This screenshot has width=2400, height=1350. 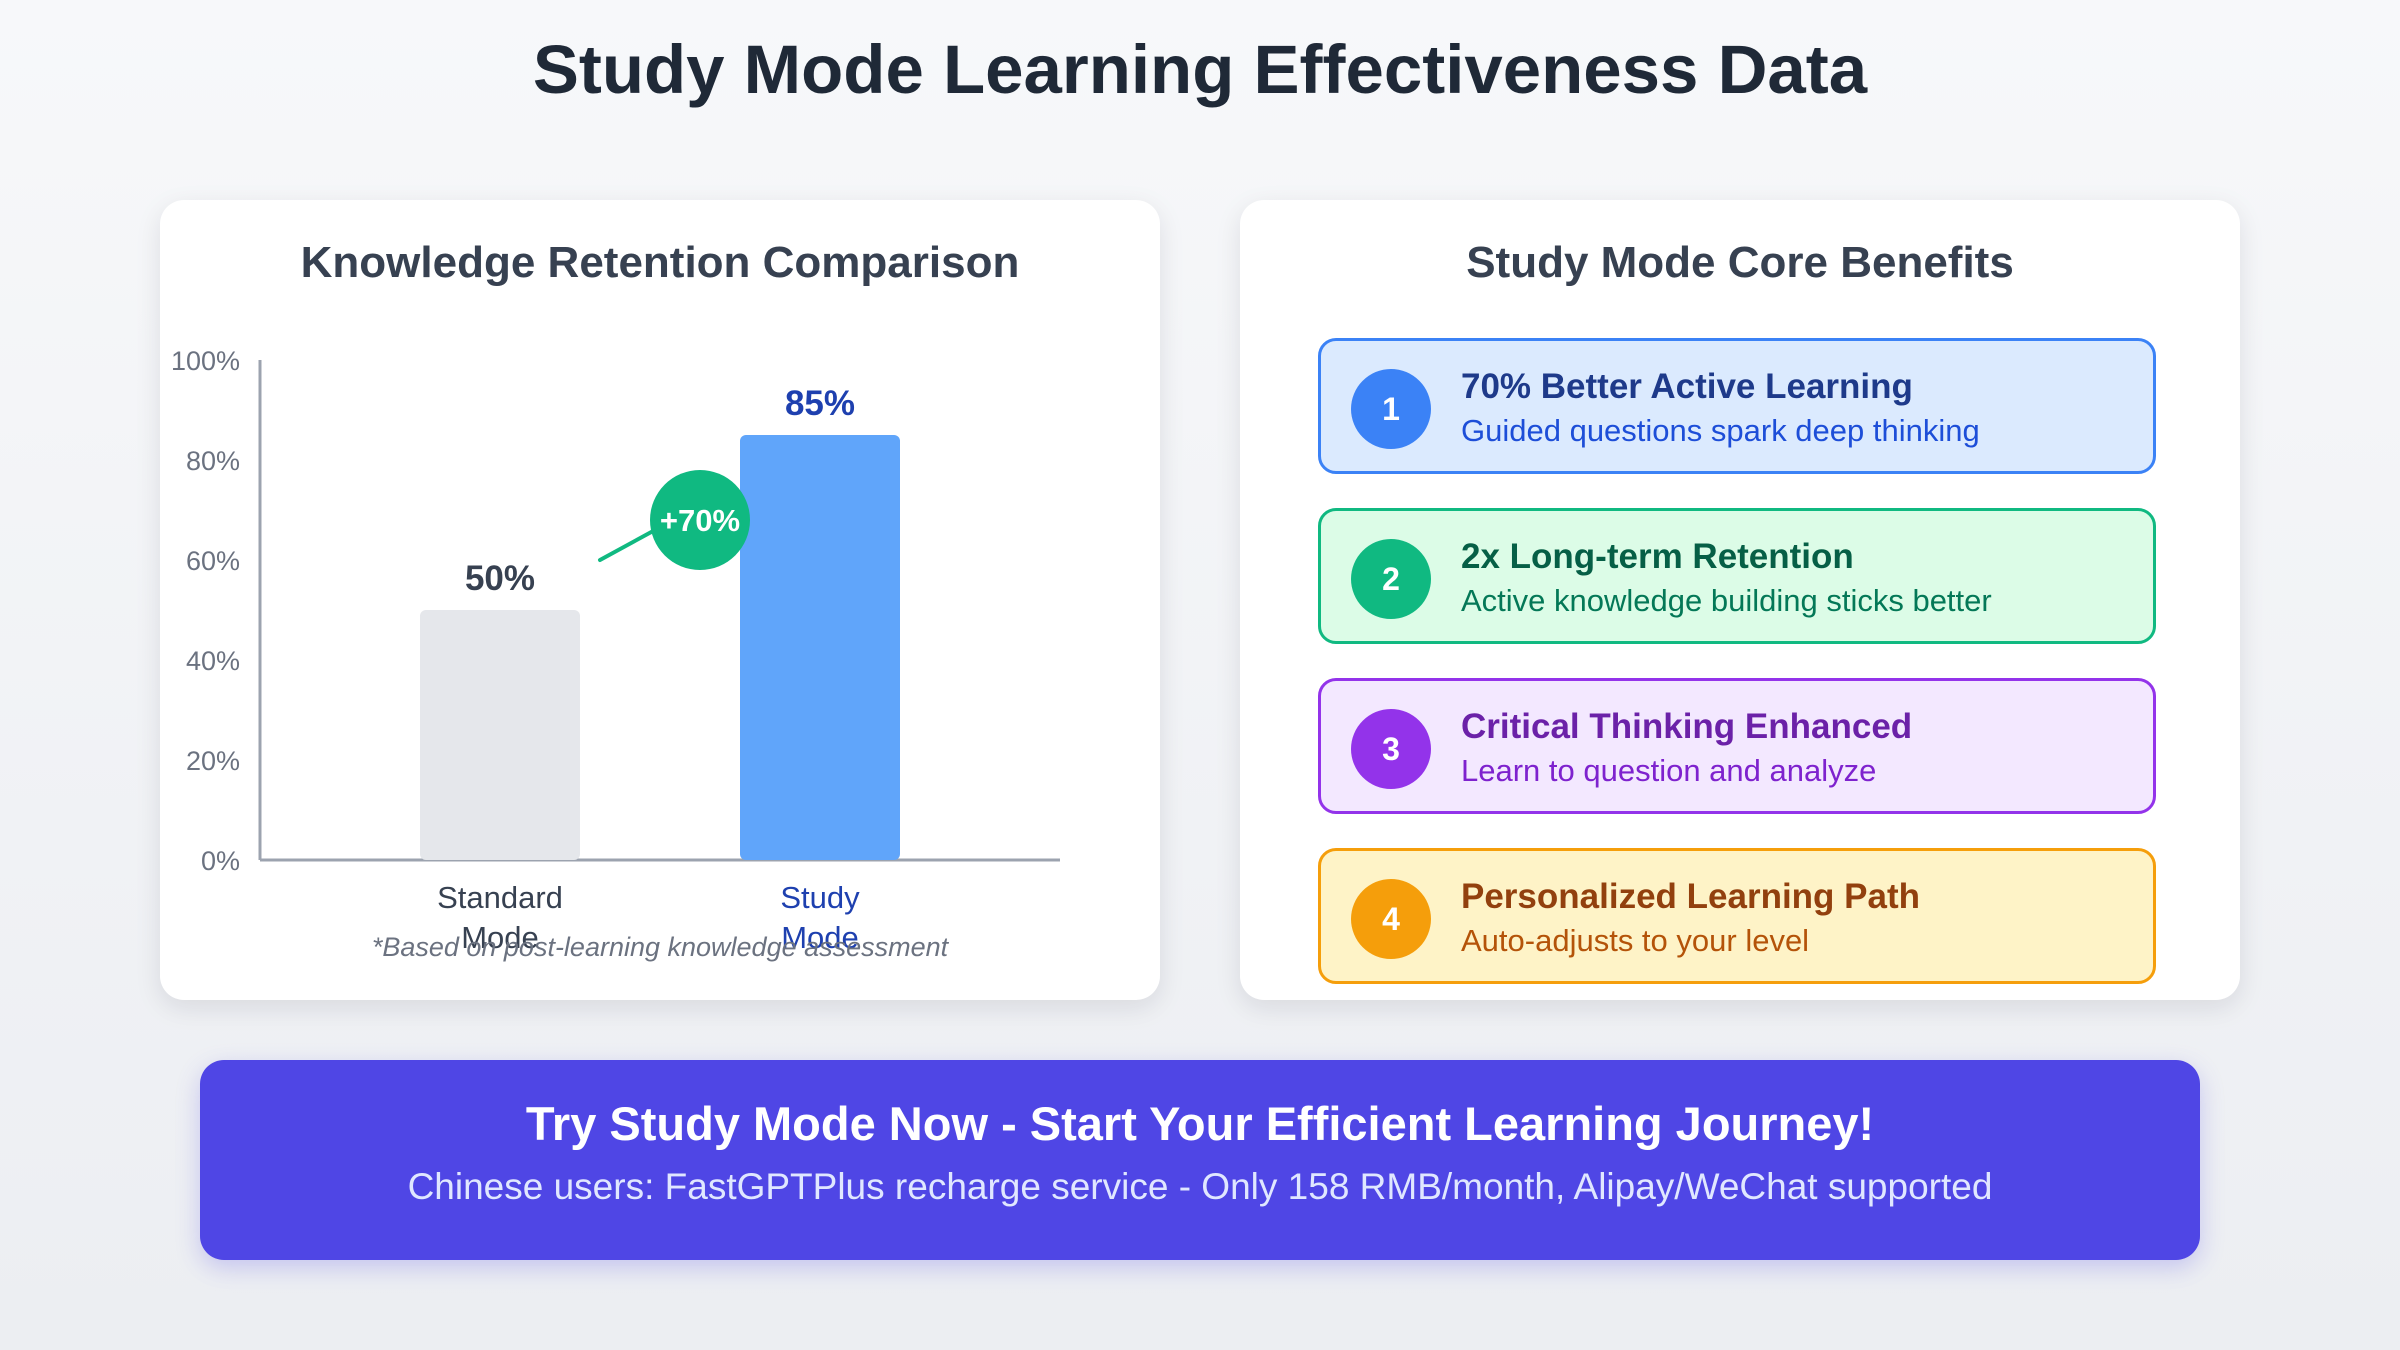 I want to click on benefit-title: 70% Better Active Learning, so click(x=1687, y=386).